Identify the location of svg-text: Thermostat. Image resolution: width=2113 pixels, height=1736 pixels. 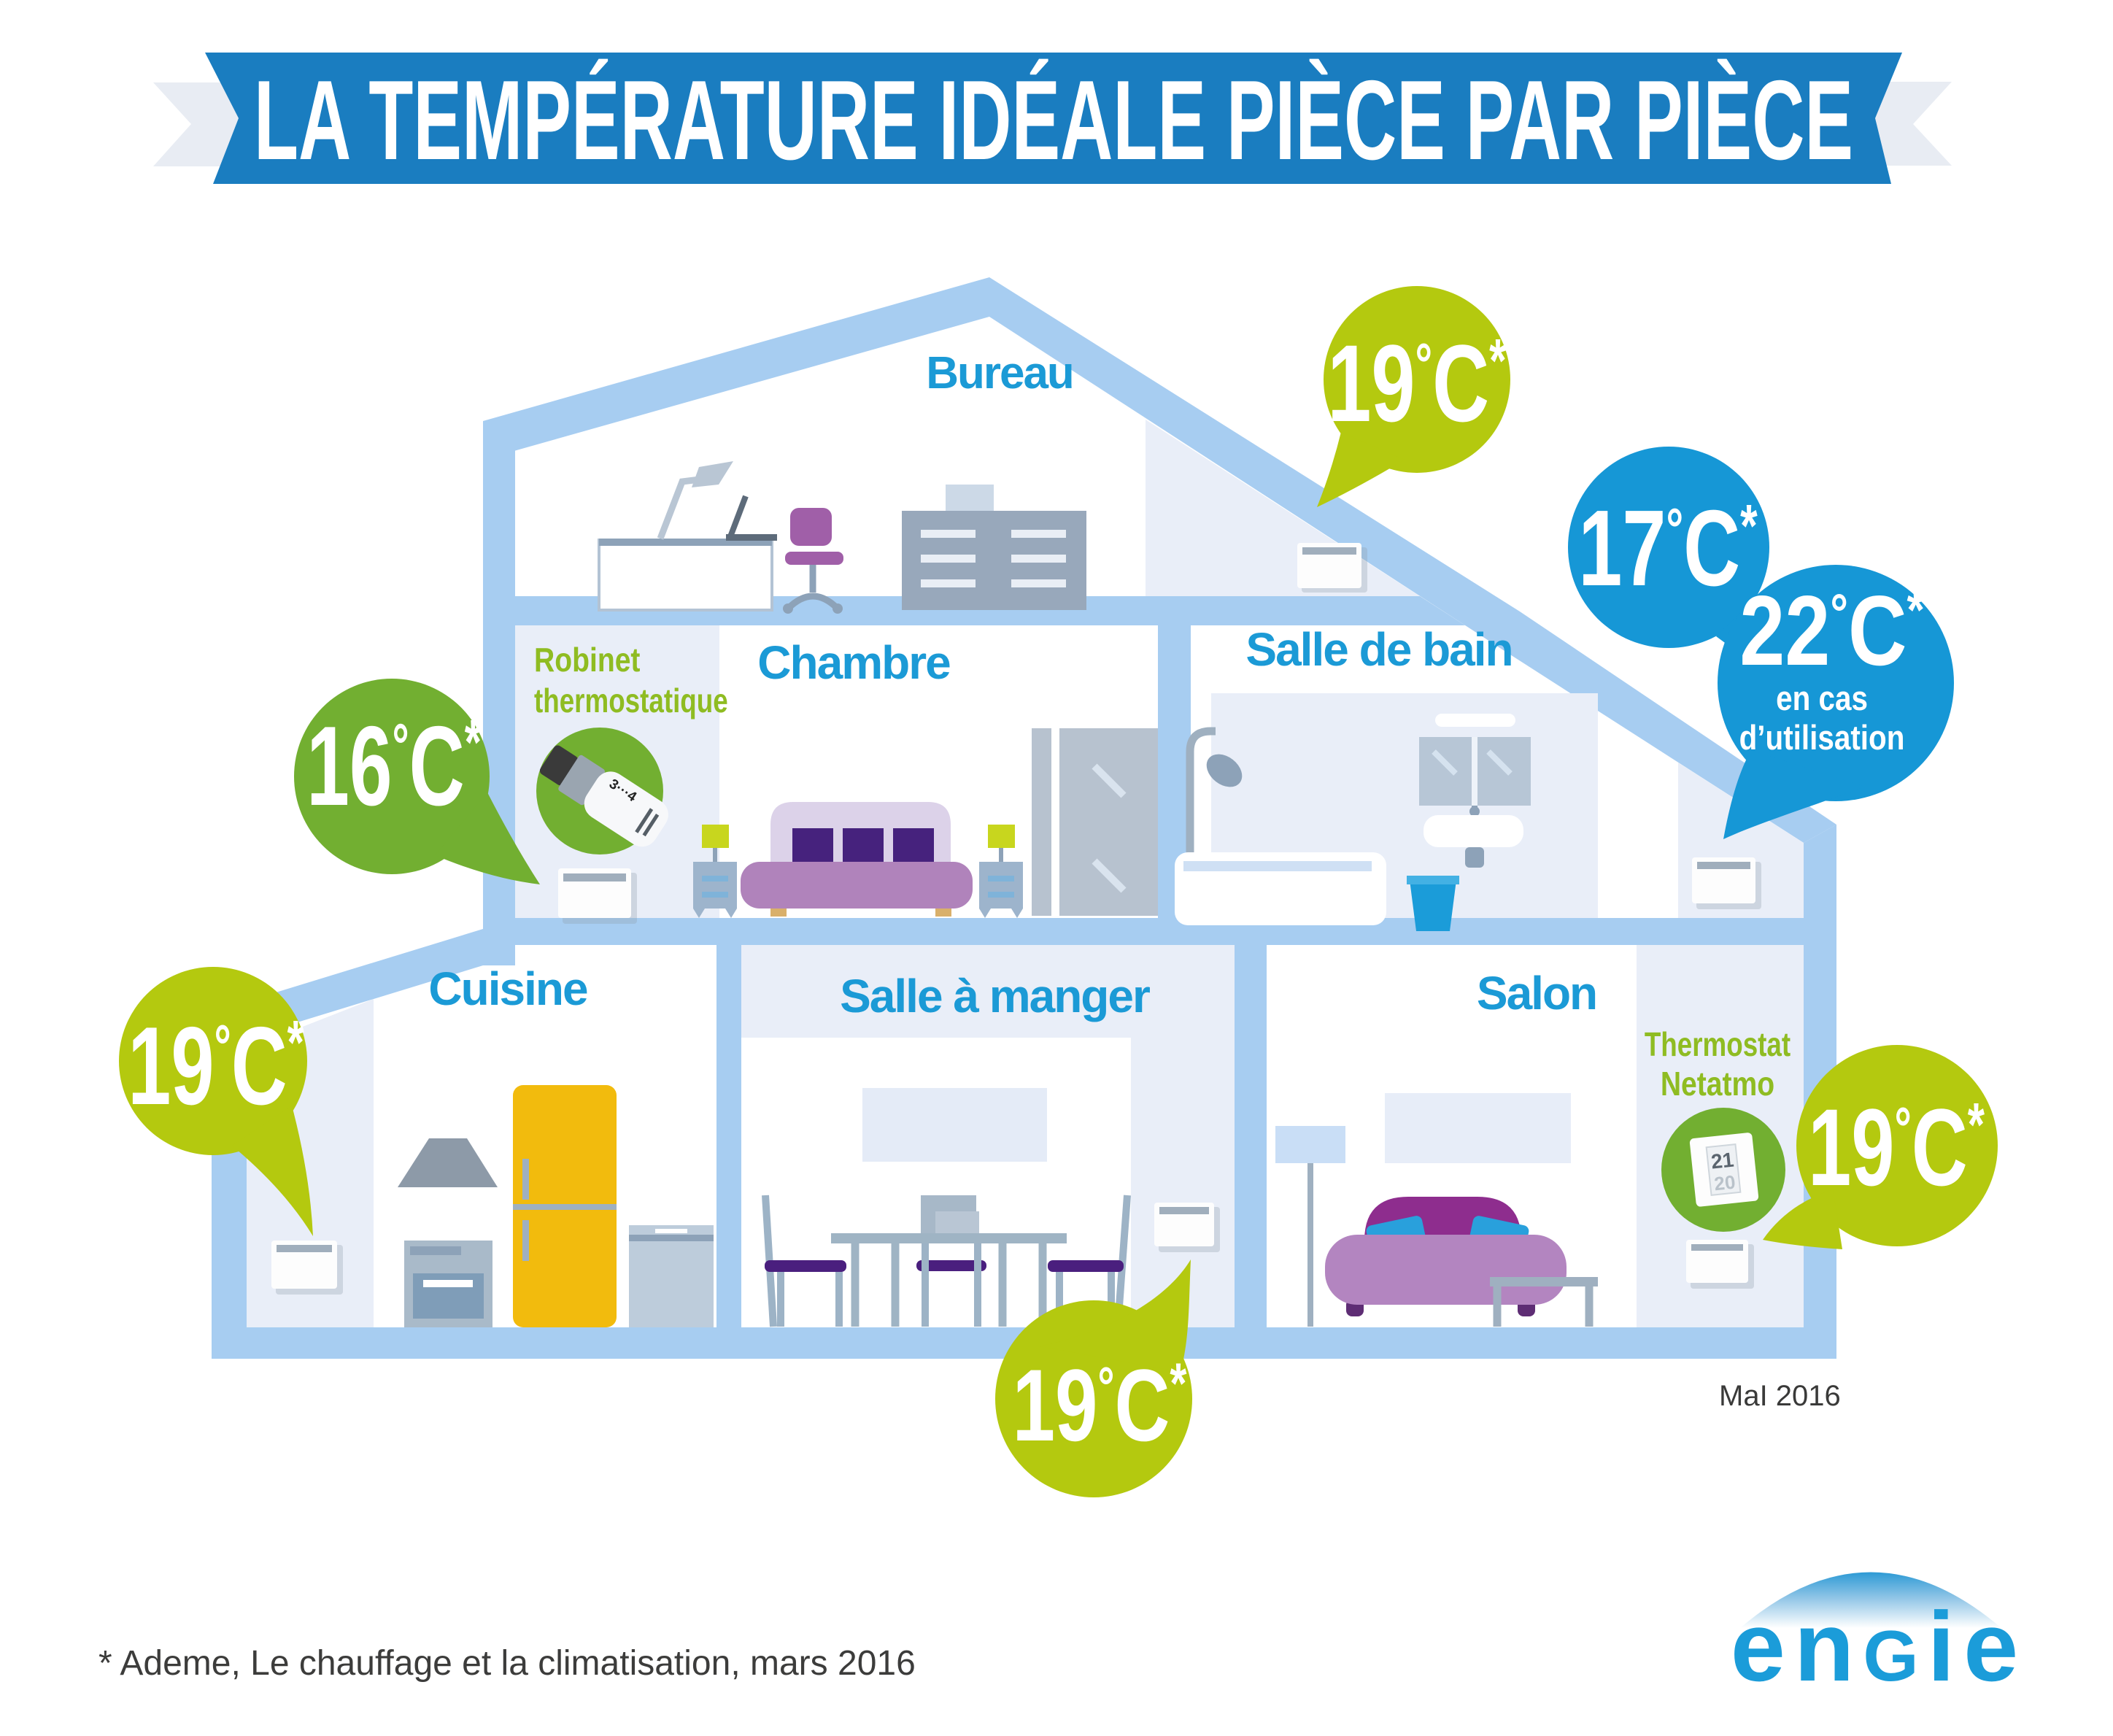
(1718, 1044).